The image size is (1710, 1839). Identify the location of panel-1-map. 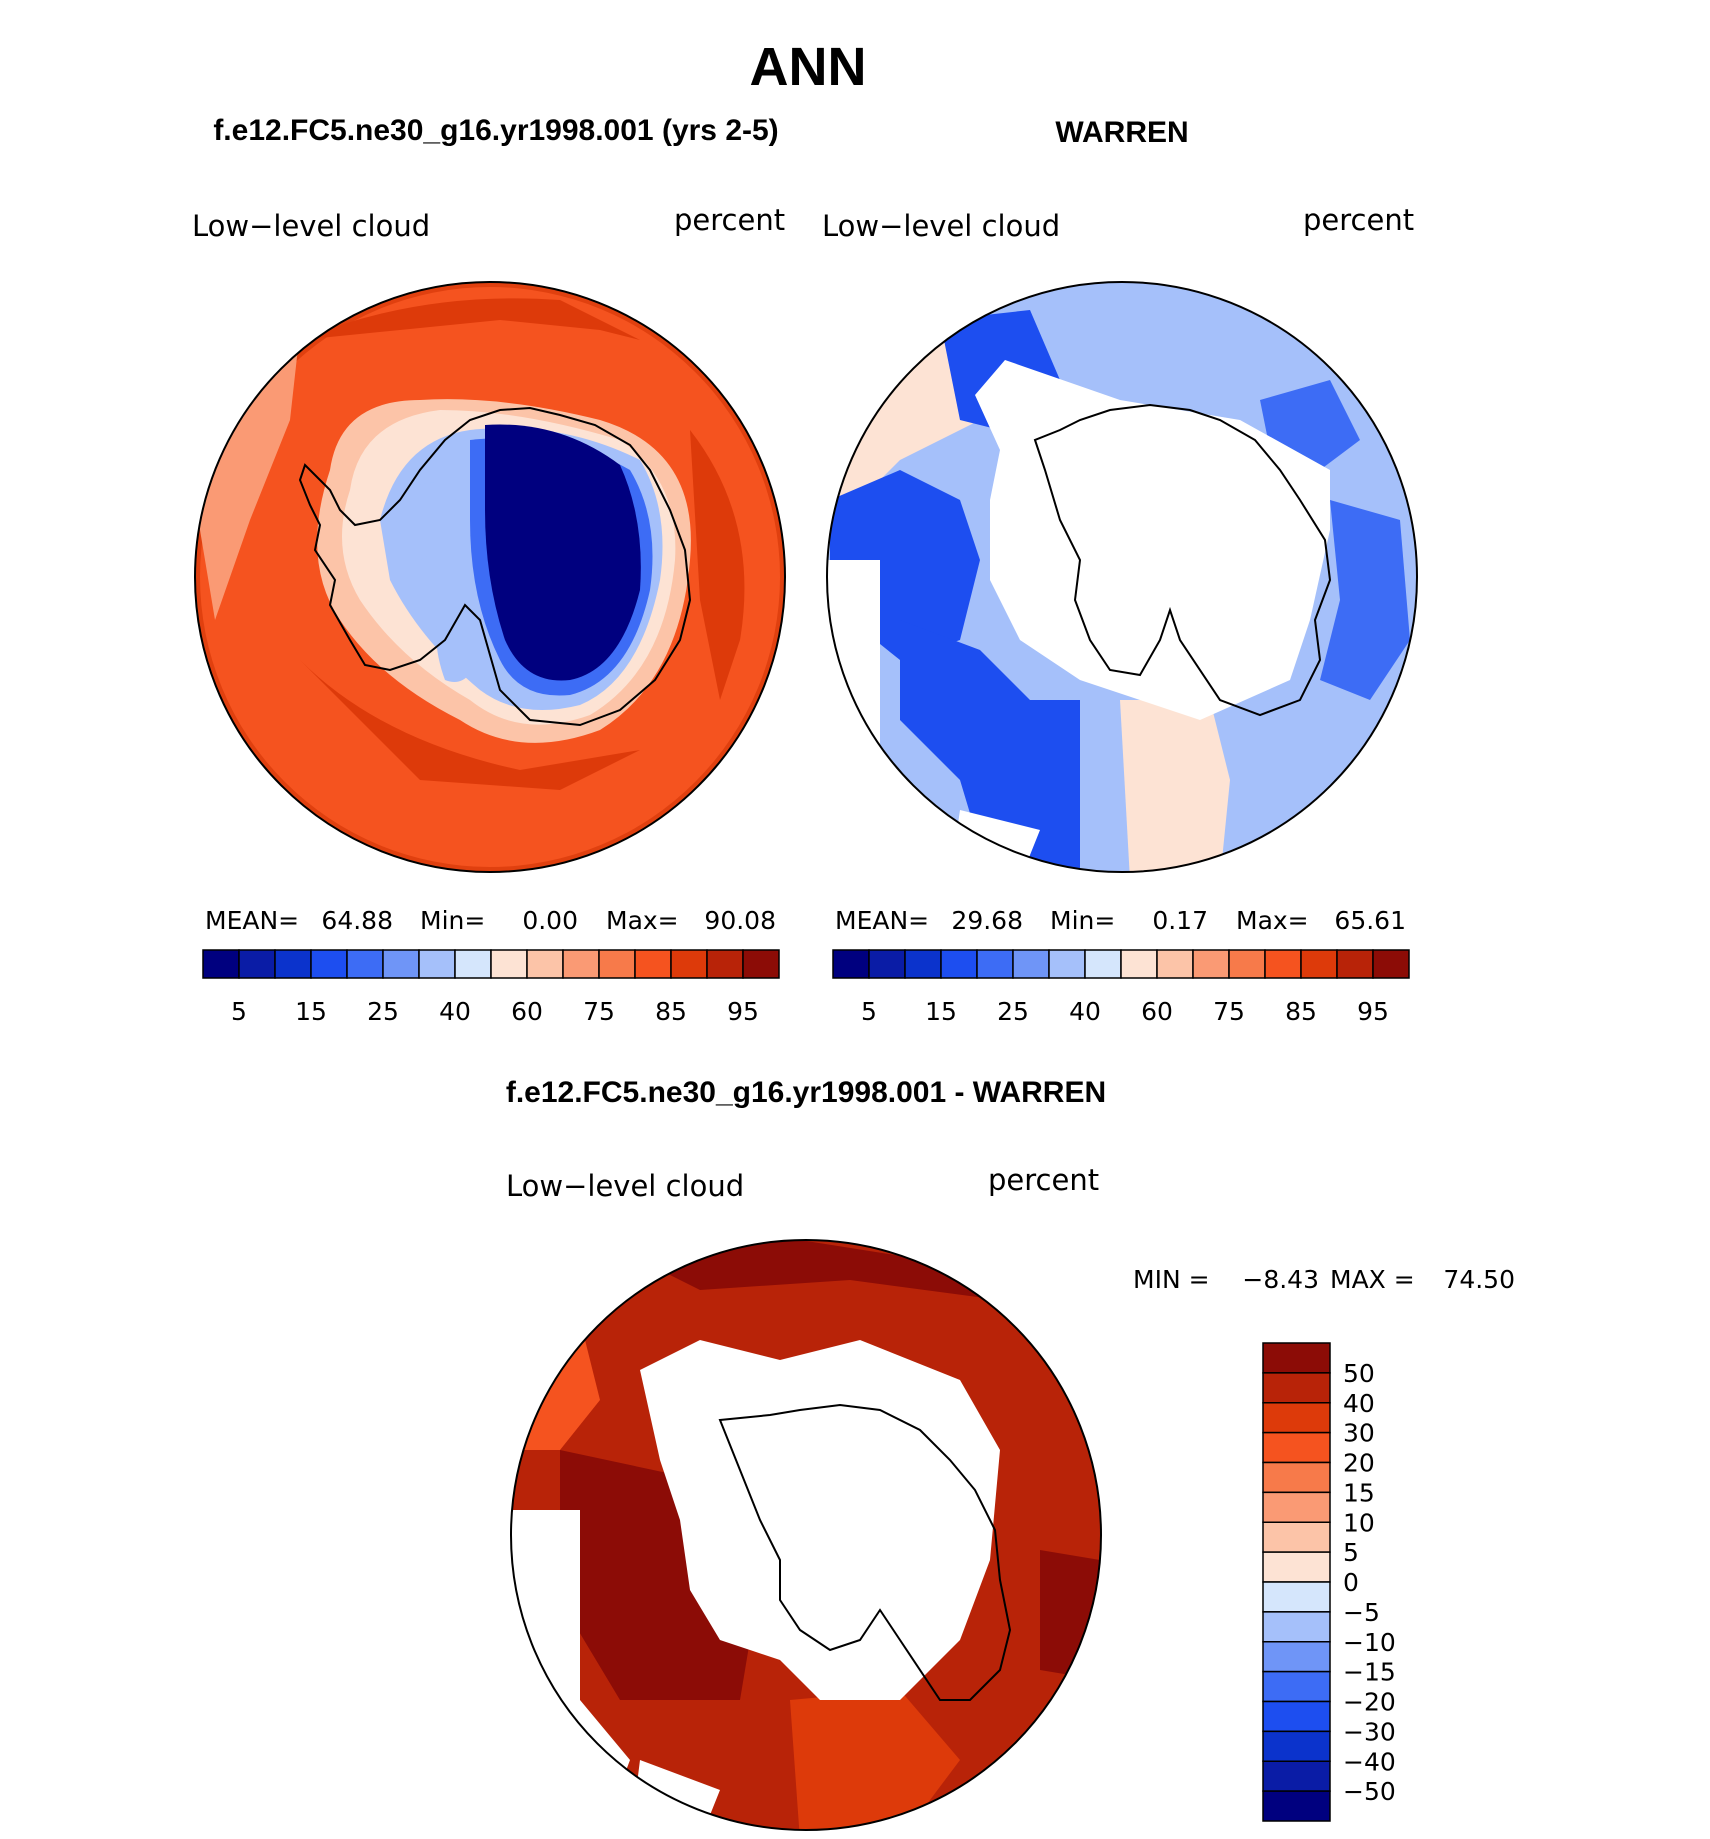
(490, 577).